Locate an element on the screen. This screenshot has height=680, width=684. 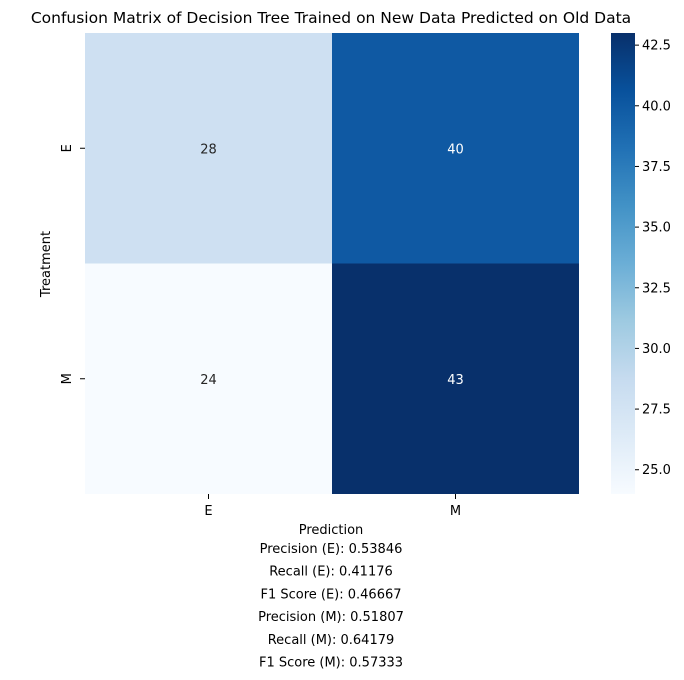
colorbar-ticks: 25.0 27.5 30.0 32.5 35.0 37.5 40.0 42.5 is located at coordinates (653, 258).